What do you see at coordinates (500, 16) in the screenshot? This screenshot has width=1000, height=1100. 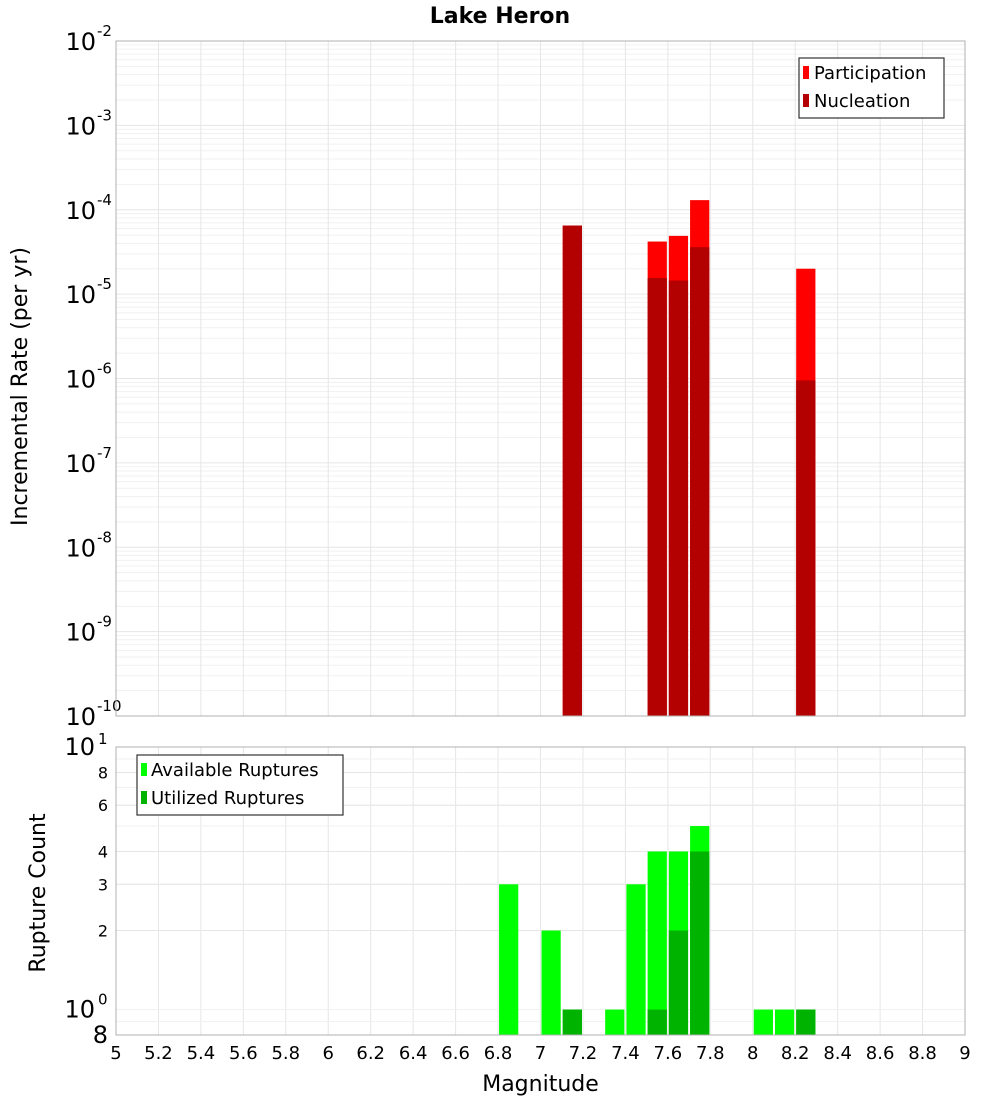 I see `chart-title: Lake Heron` at bounding box center [500, 16].